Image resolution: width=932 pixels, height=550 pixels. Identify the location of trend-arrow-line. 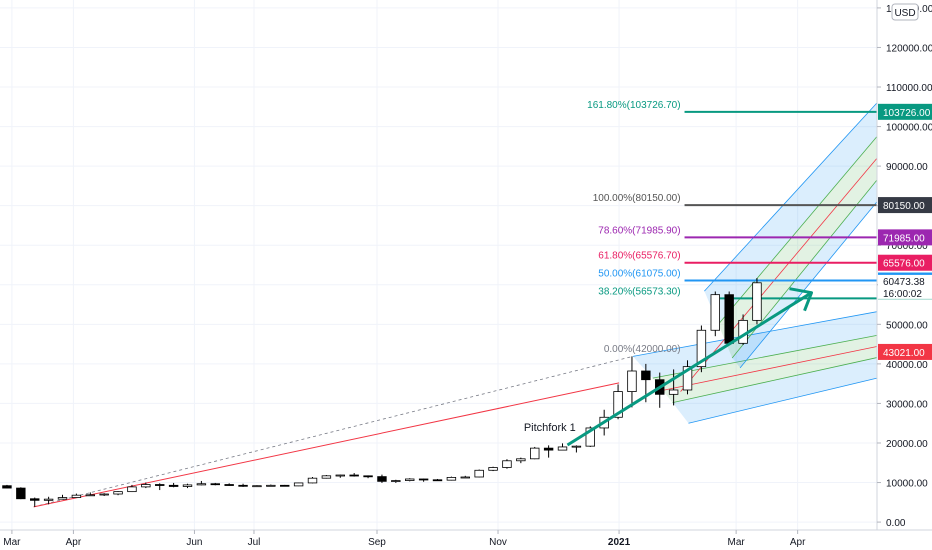
(689, 369).